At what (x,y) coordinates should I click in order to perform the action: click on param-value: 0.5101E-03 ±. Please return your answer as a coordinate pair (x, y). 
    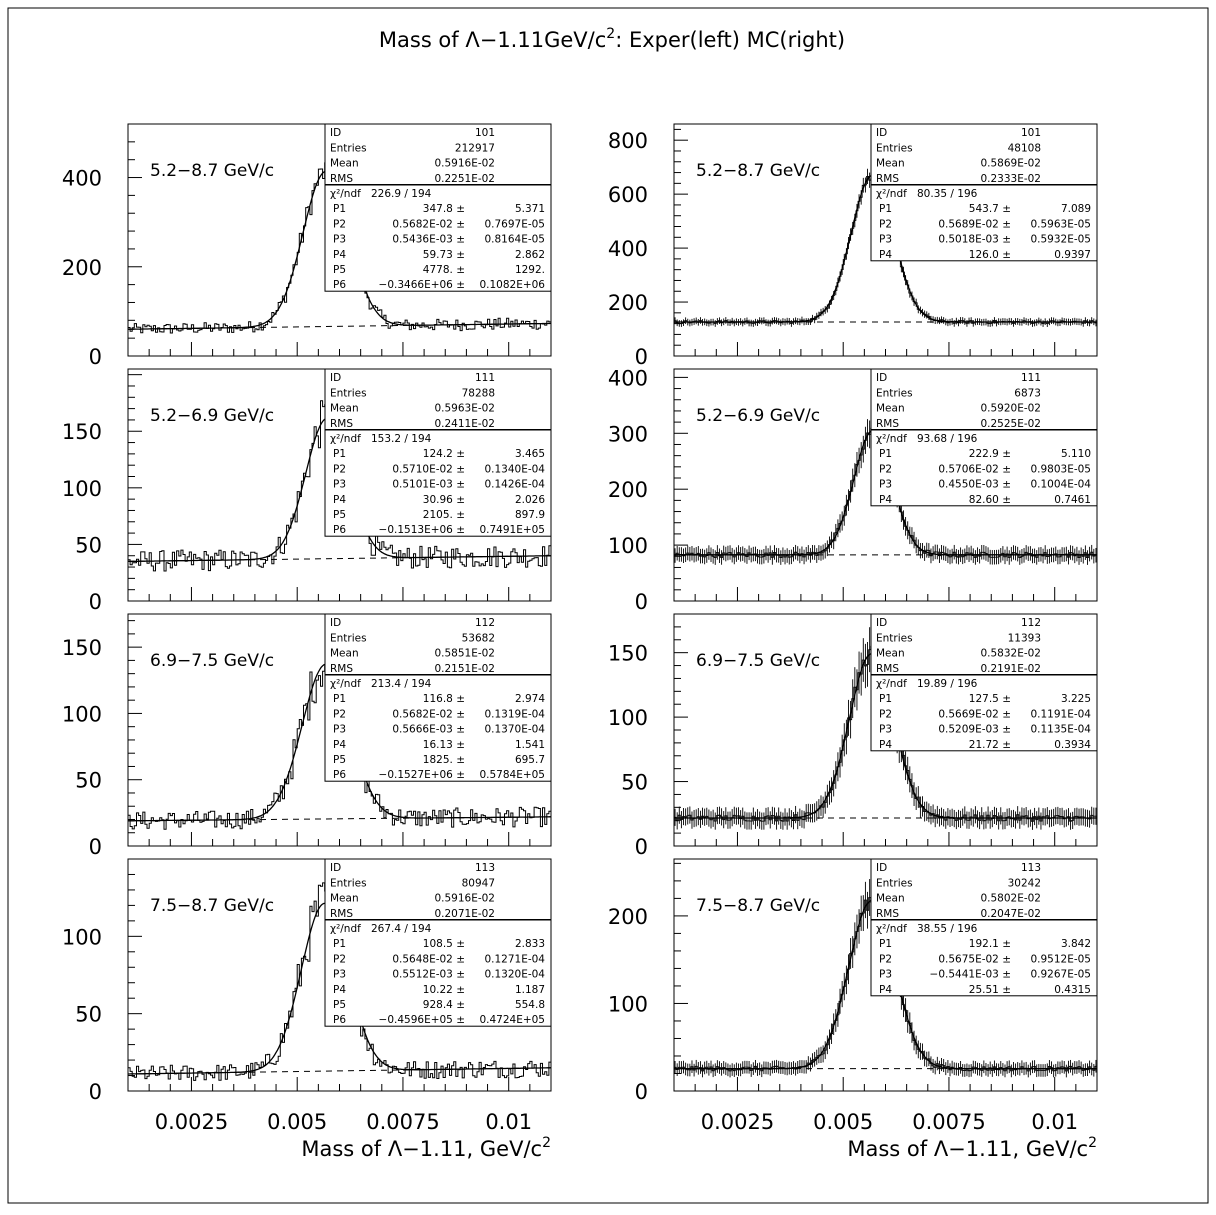
    Looking at the image, I should click on (428, 485).